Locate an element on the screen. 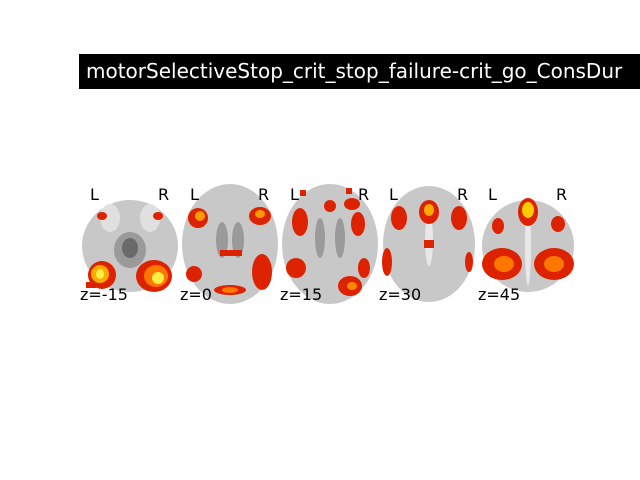 This screenshot has height=480, width=640. slice-z-label: z=-15 is located at coordinates (104, 294).